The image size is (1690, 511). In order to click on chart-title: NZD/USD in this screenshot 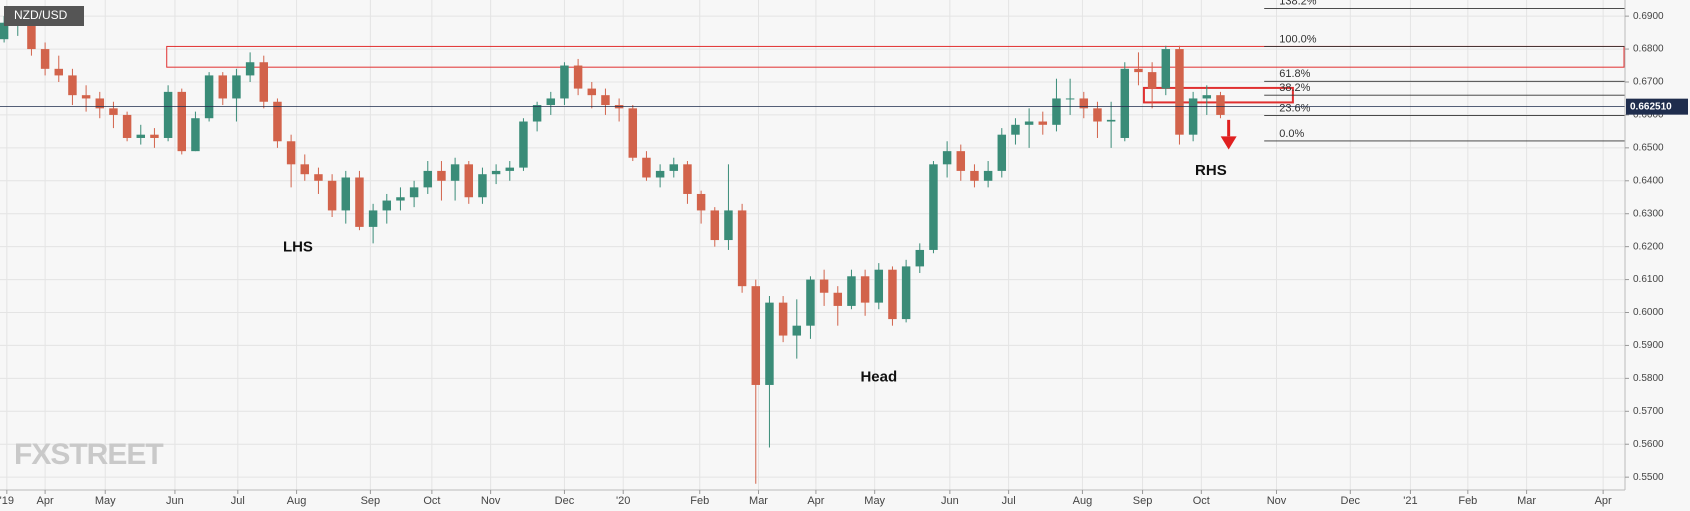, I will do `click(41, 15)`.